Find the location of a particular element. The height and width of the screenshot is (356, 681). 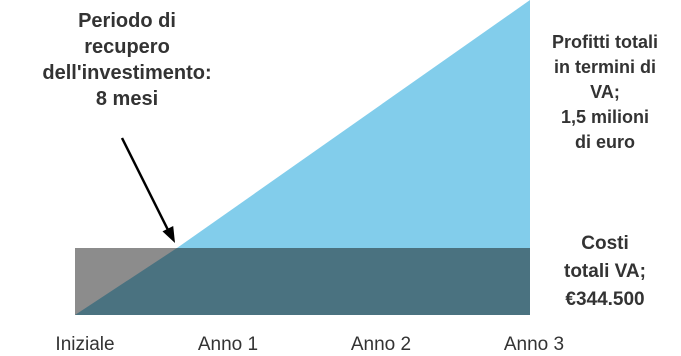

costs-line-3: €344.500 is located at coordinates (605, 299).